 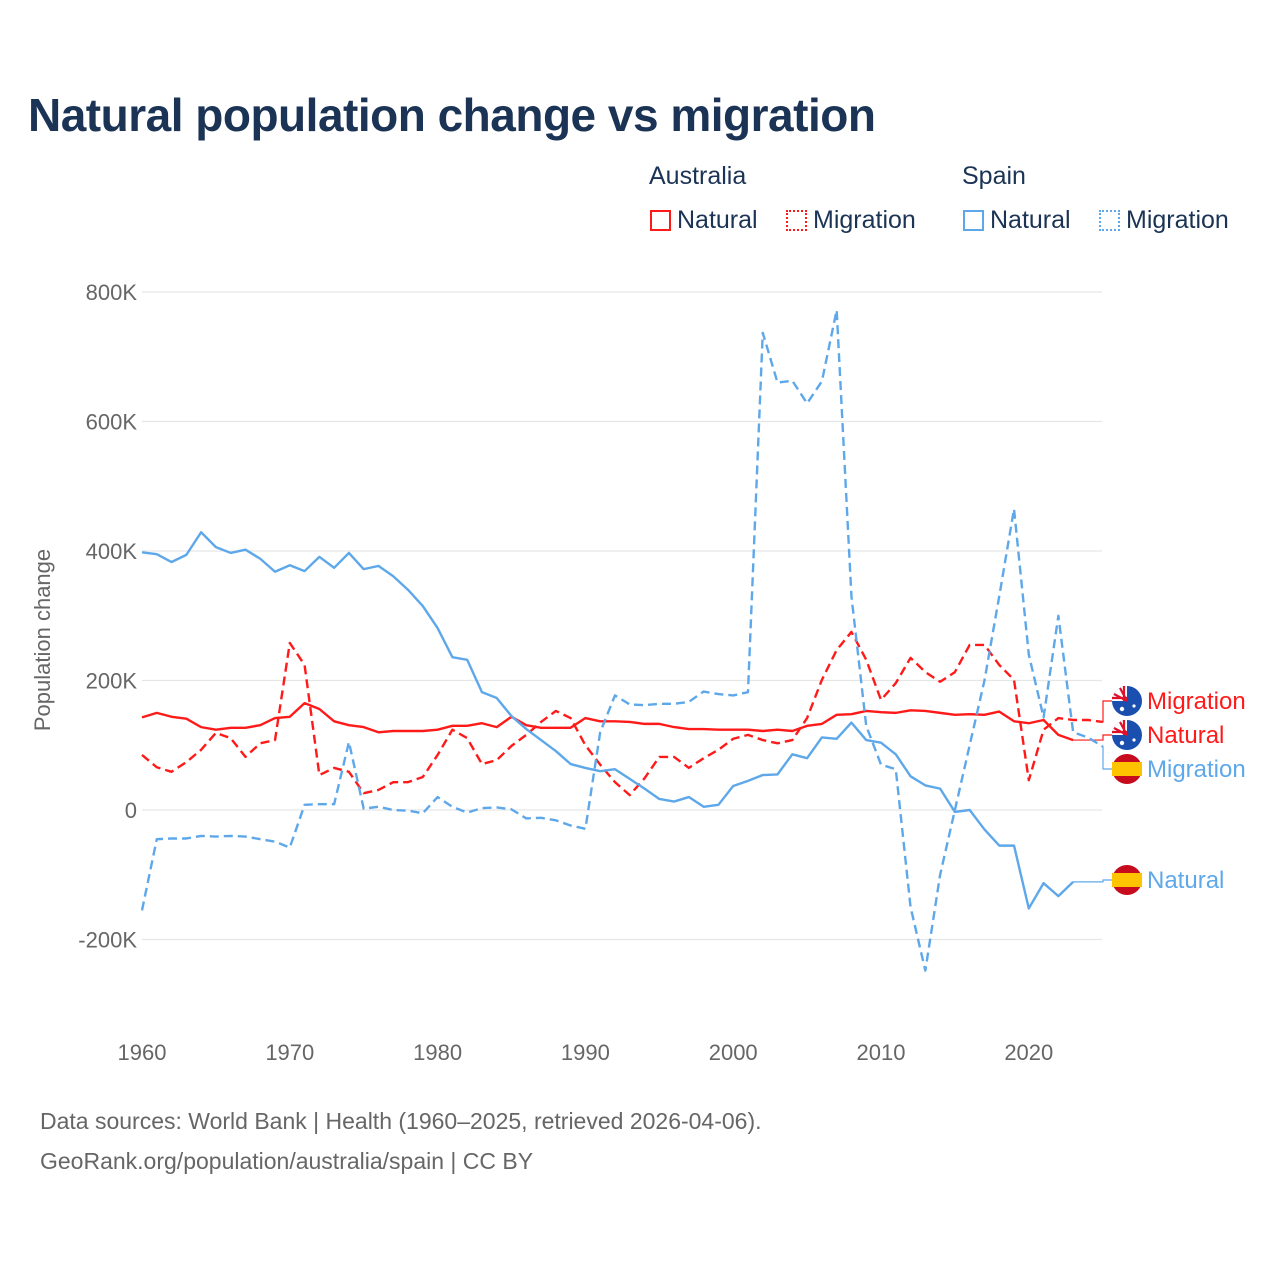 What do you see at coordinates (107, 940) in the screenshot?
I see `y-tick-label: -200K` at bounding box center [107, 940].